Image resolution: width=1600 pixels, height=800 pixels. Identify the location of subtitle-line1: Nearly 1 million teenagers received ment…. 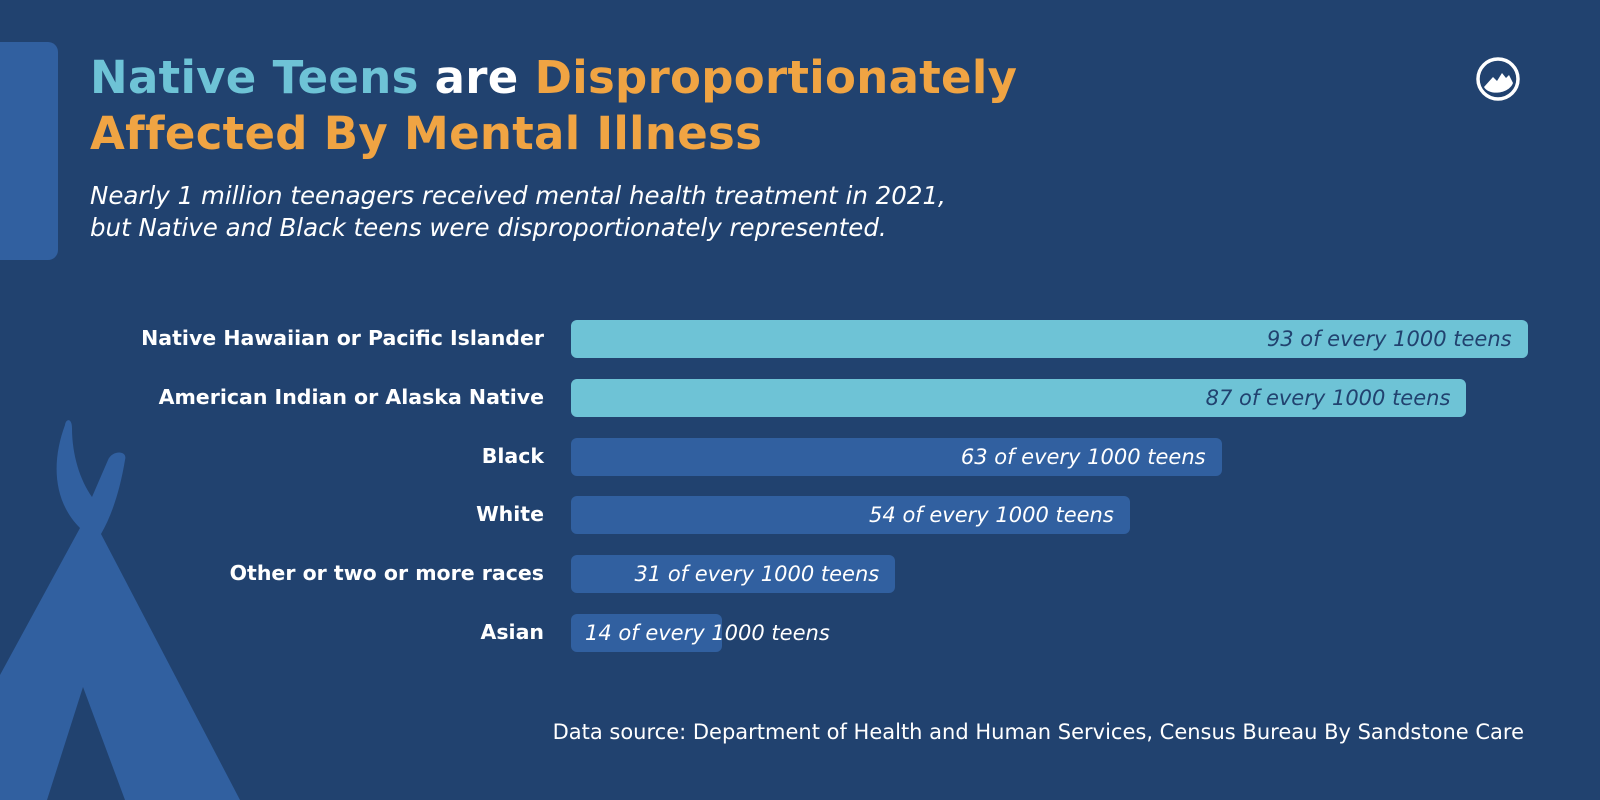
(518, 195).